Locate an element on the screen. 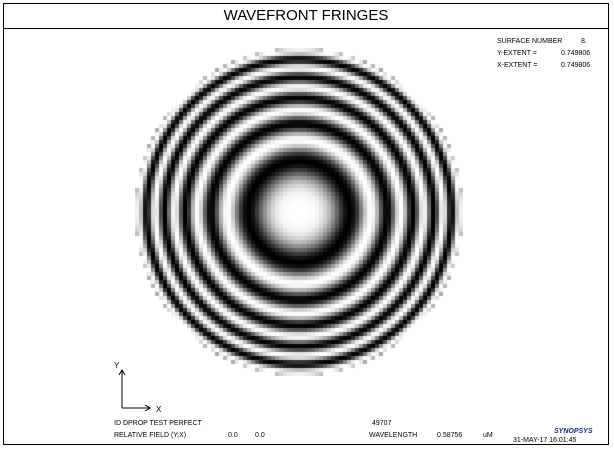  wavelength-label: WAVELENGTH is located at coordinates (393, 435).